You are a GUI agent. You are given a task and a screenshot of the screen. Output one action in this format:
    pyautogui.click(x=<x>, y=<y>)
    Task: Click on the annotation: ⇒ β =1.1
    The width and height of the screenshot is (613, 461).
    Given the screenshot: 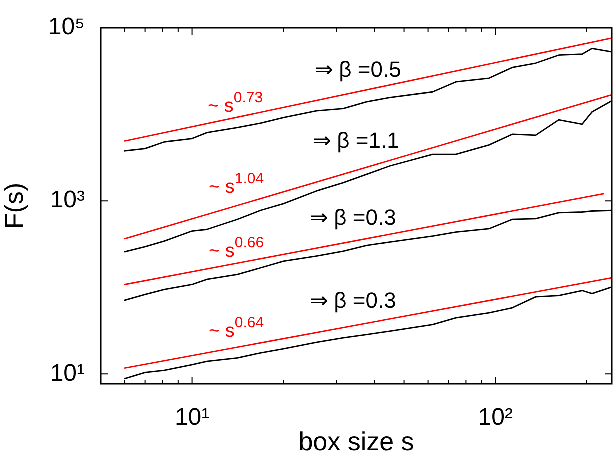 What is the action you would take?
    pyautogui.click(x=356, y=140)
    